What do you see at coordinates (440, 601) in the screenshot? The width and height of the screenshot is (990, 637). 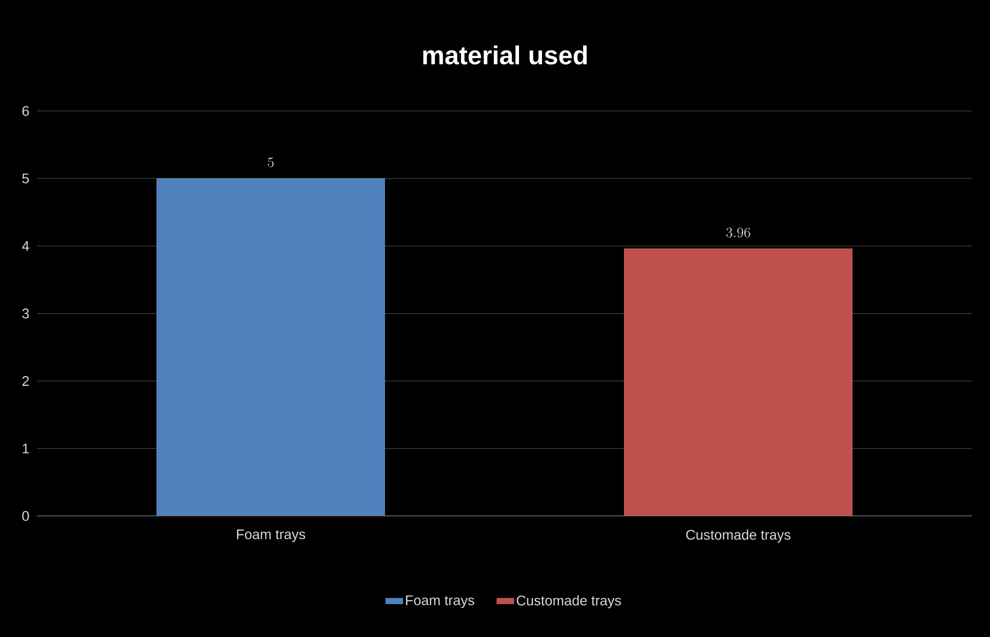 I see `legend-label: Foam trays` at bounding box center [440, 601].